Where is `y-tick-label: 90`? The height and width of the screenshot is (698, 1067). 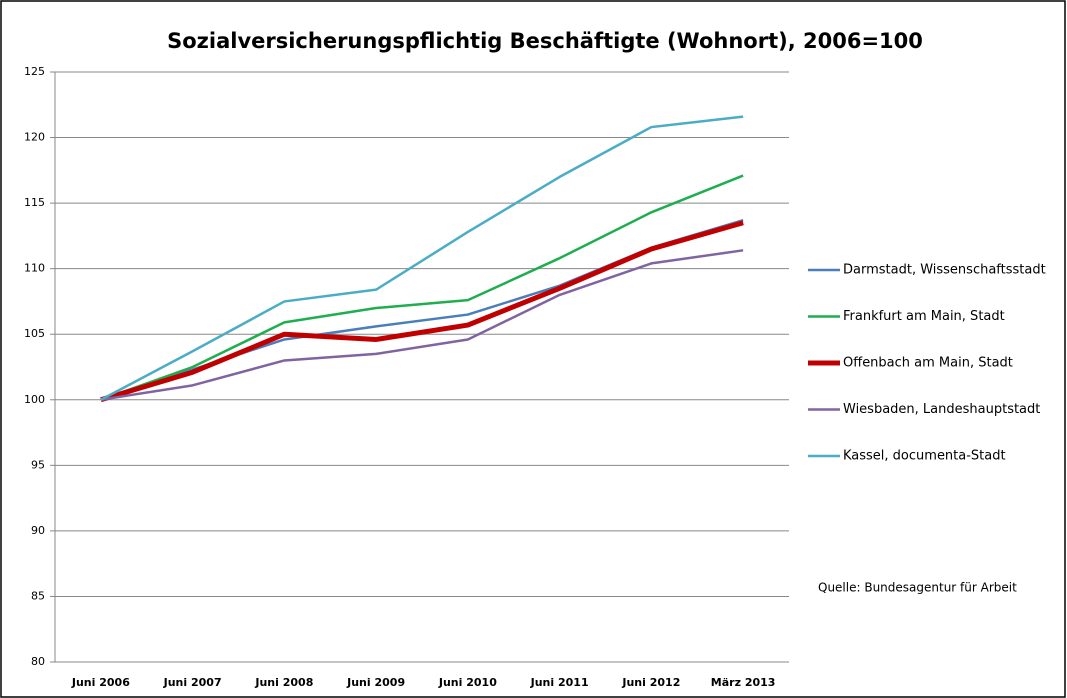
y-tick-label: 90 is located at coordinates (38, 530).